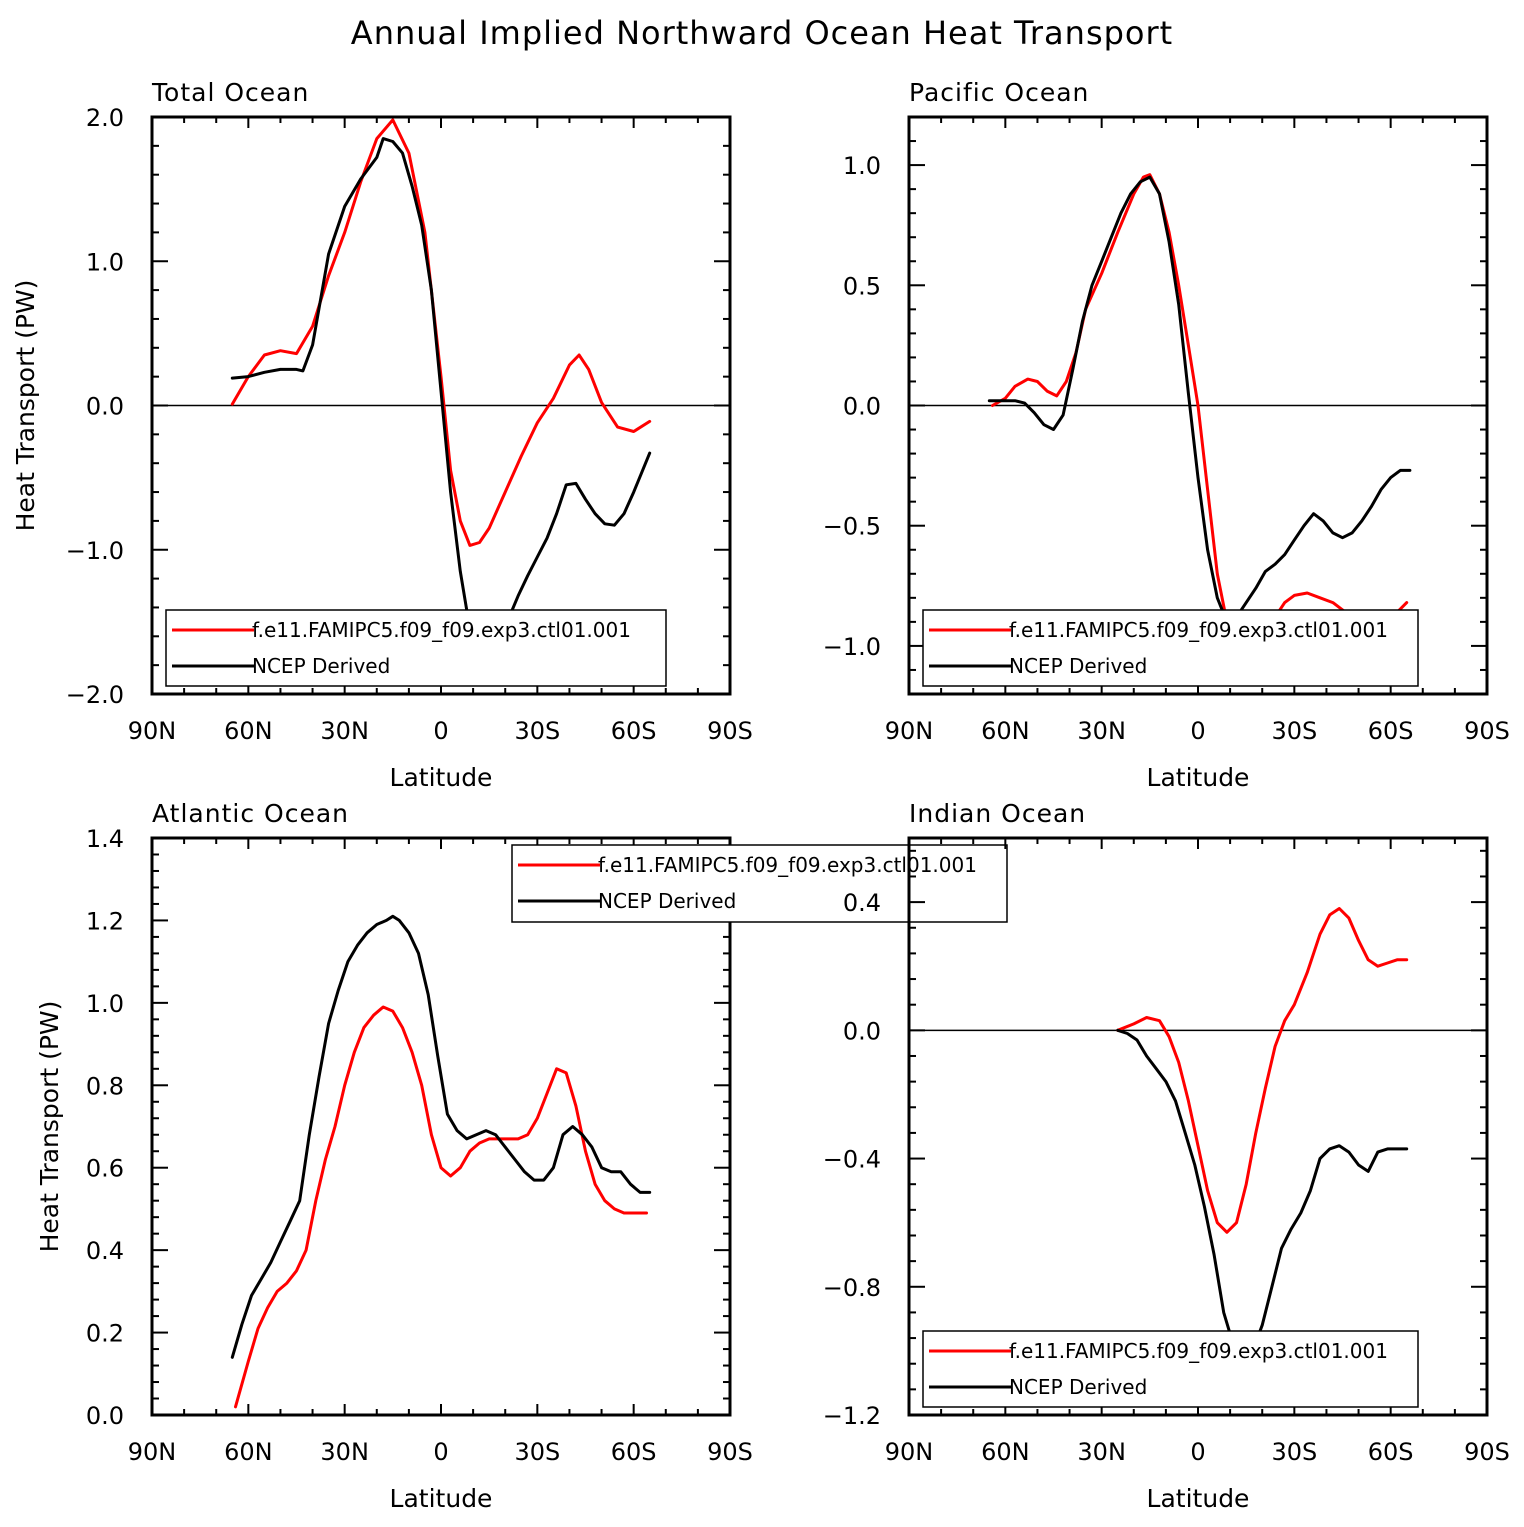  Describe the element at coordinates (997, 813) in the screenshot. I see `panel-title: Indian Ocean` at that location.